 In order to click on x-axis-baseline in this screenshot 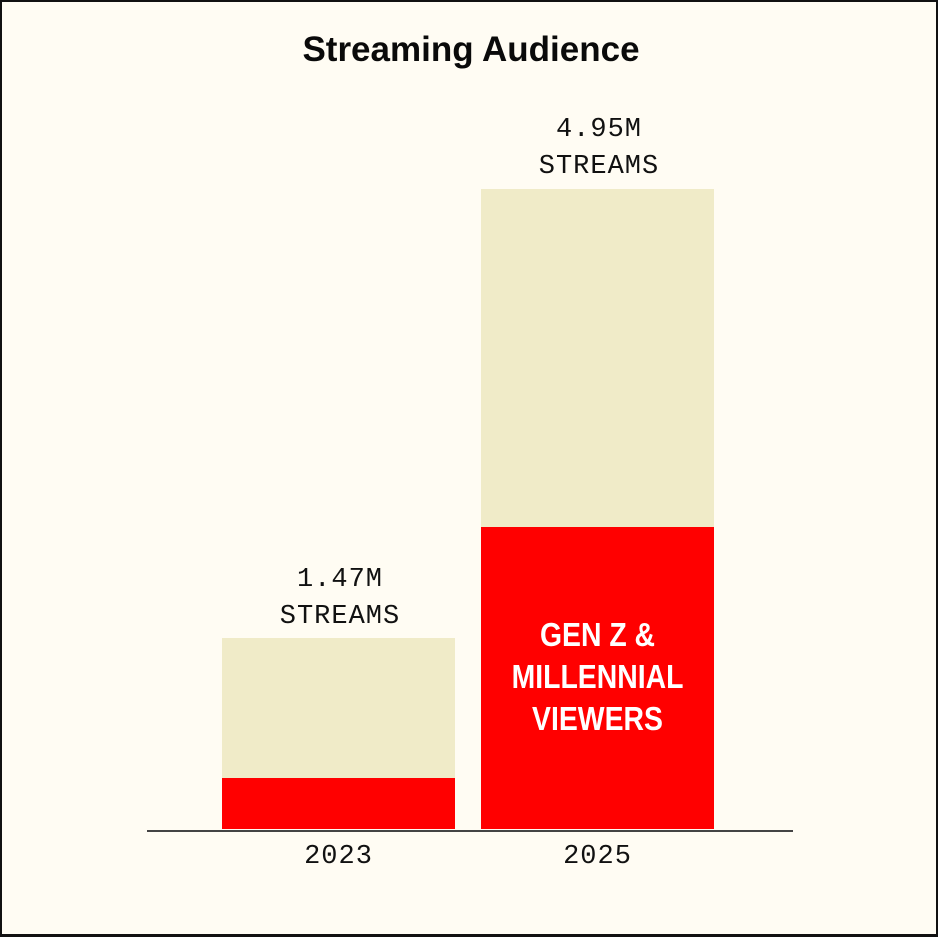, I will do `click(470, 831)`.